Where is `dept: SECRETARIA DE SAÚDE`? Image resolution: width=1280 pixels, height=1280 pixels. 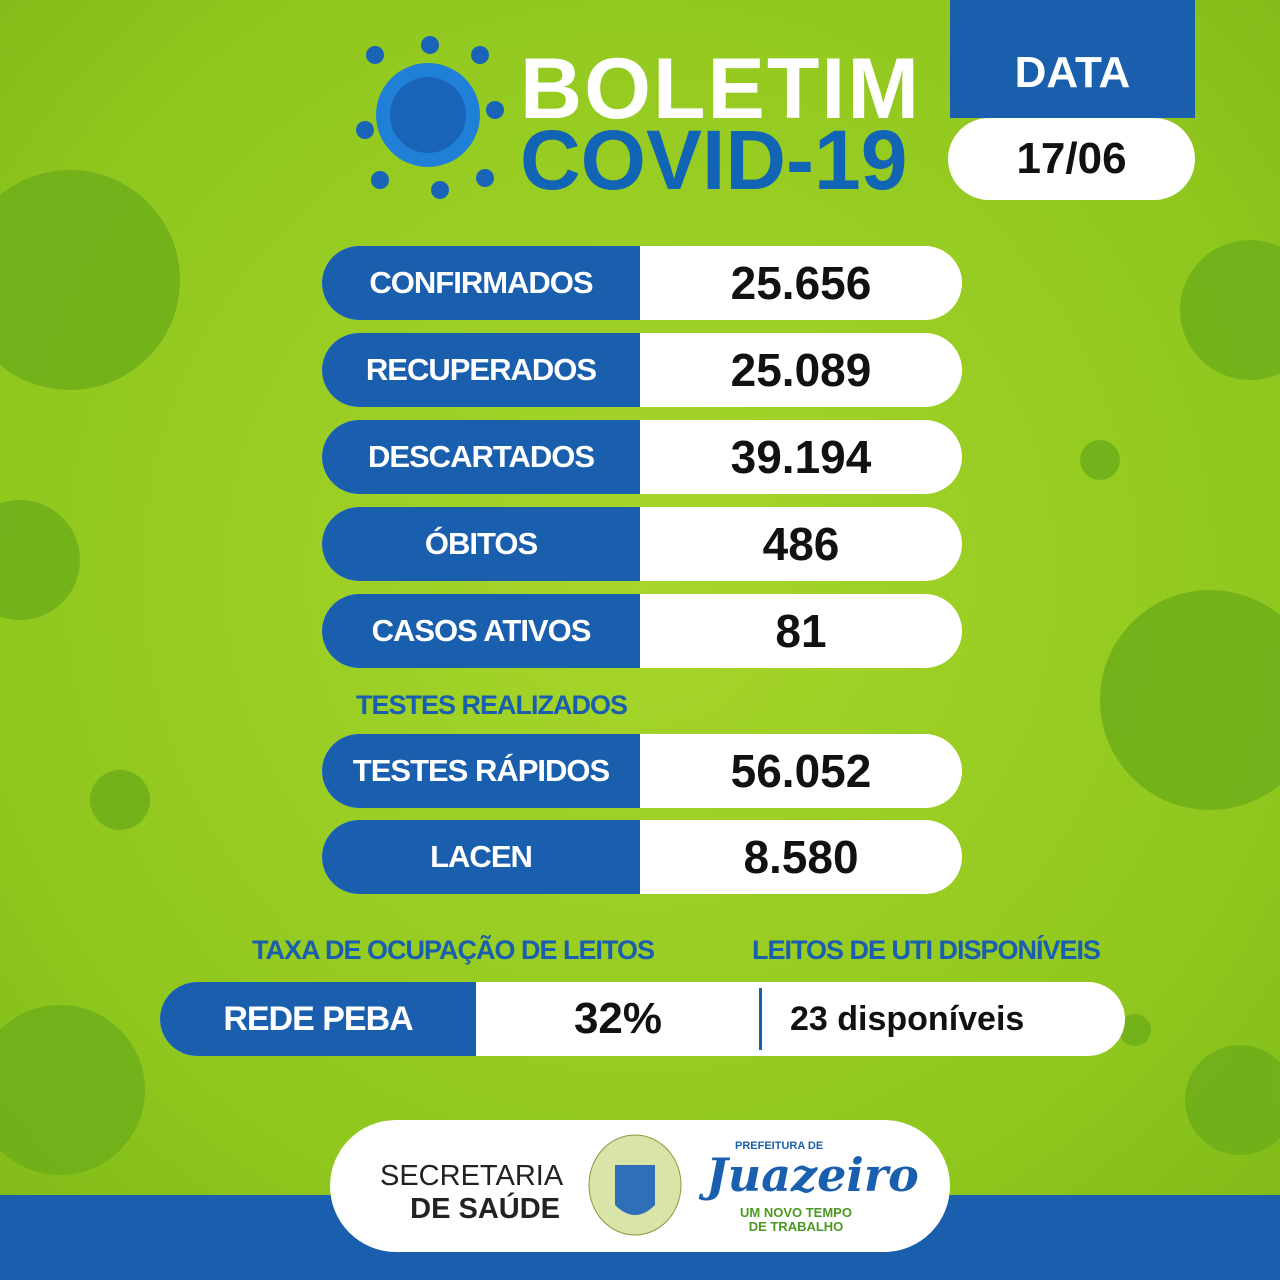
dept: SECRETARIA DE SAÚDE is located at coordinates (472, 1193).